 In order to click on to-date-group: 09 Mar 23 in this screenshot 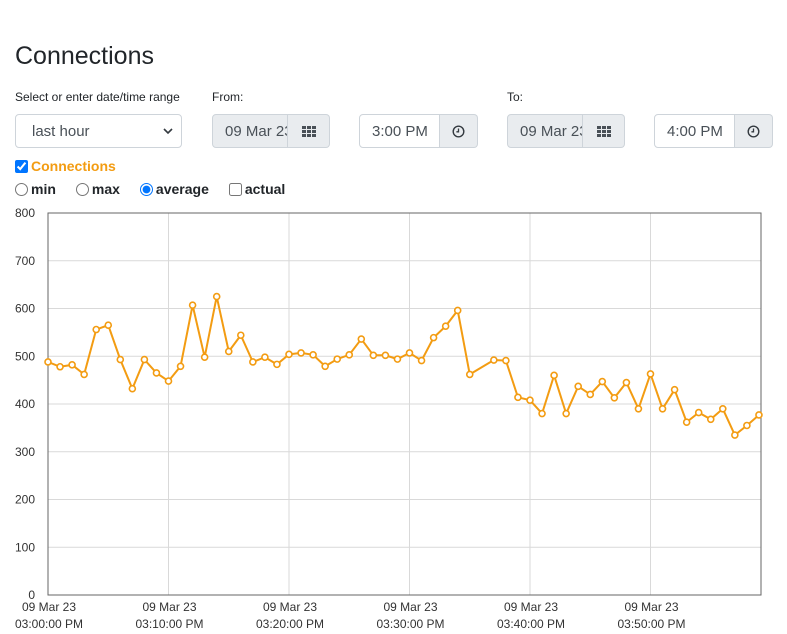, I will do `click(566, 131)`.